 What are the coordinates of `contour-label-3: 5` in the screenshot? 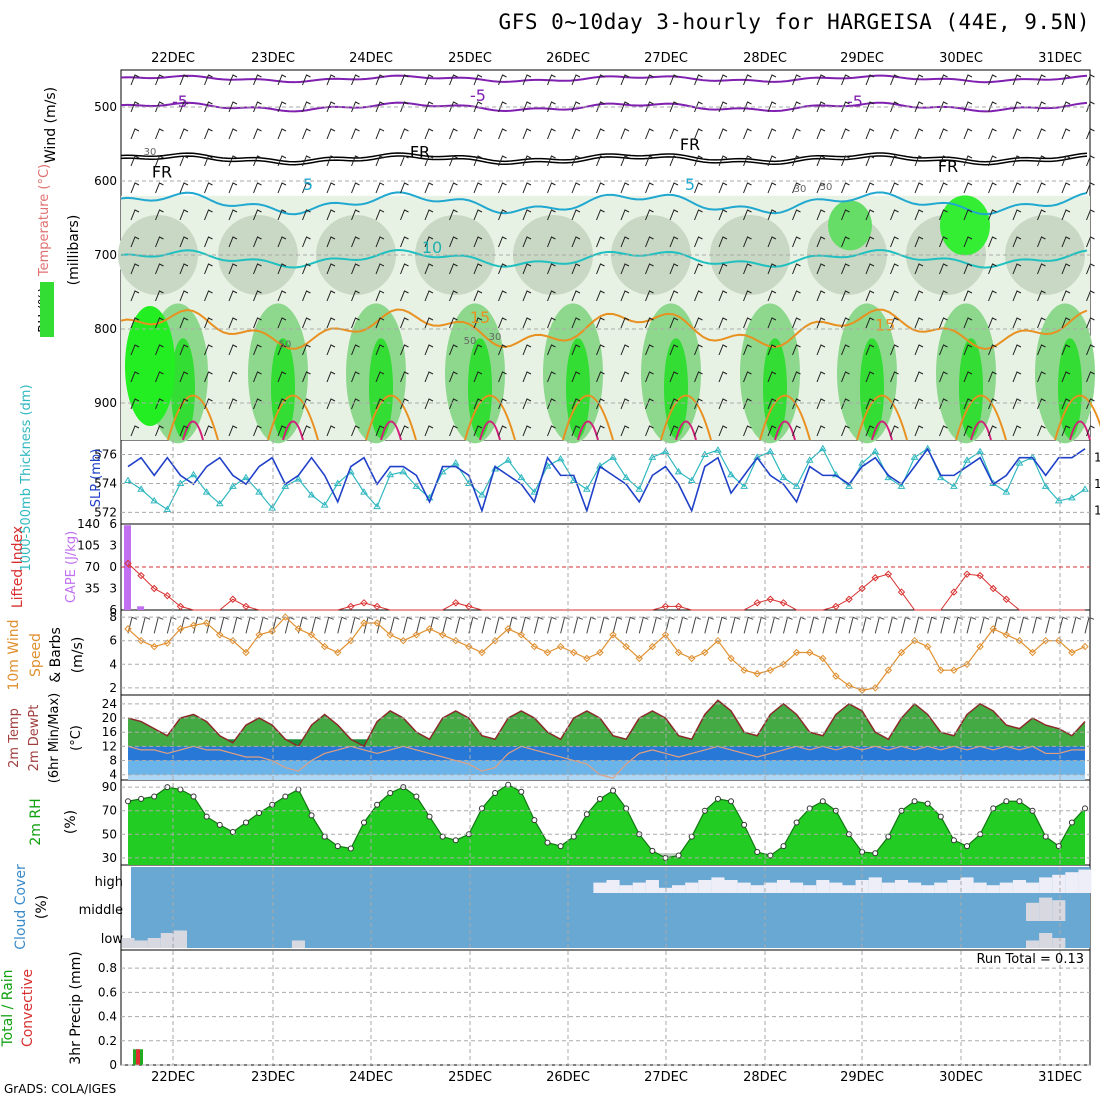 It's located at (308, 184).